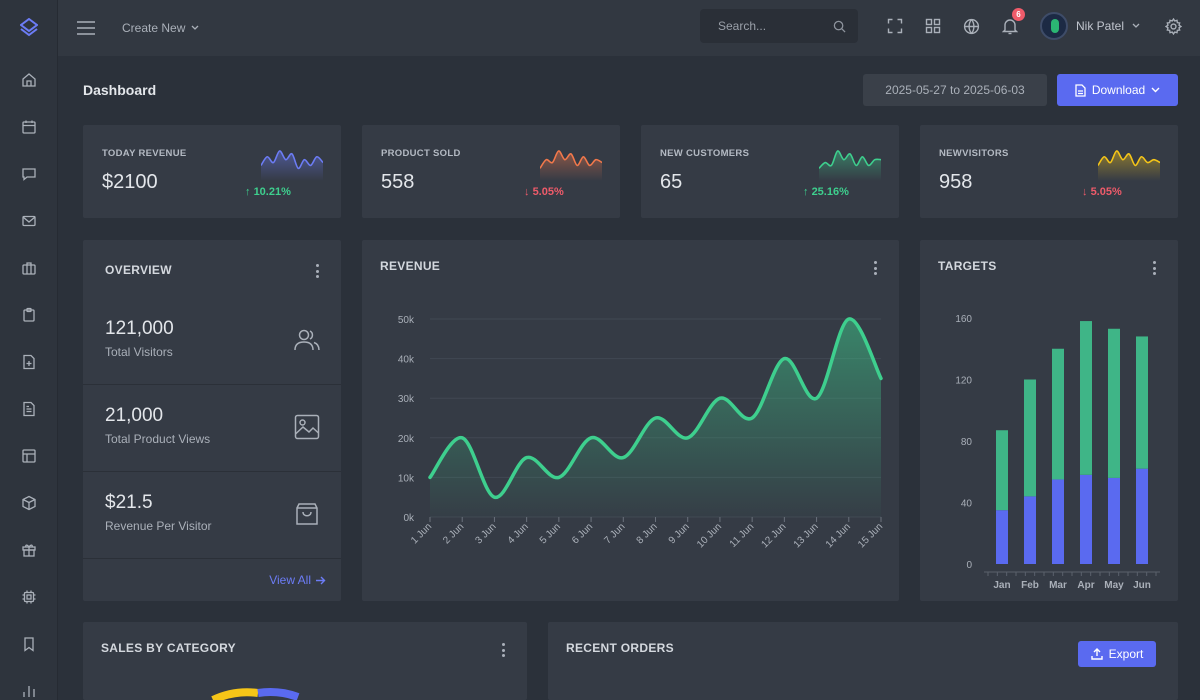 The width and height of the screenshot is (1200, 700). I want to click on stat-change: ↑ 10.21%, so click(268, 192).